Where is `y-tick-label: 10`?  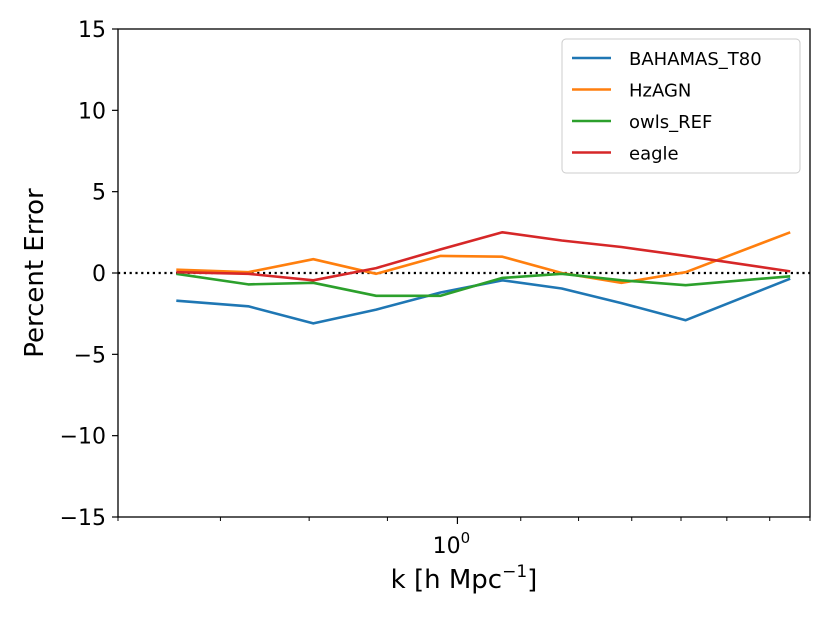 y-tick-label: 10 is located at coordinates (92, 111).